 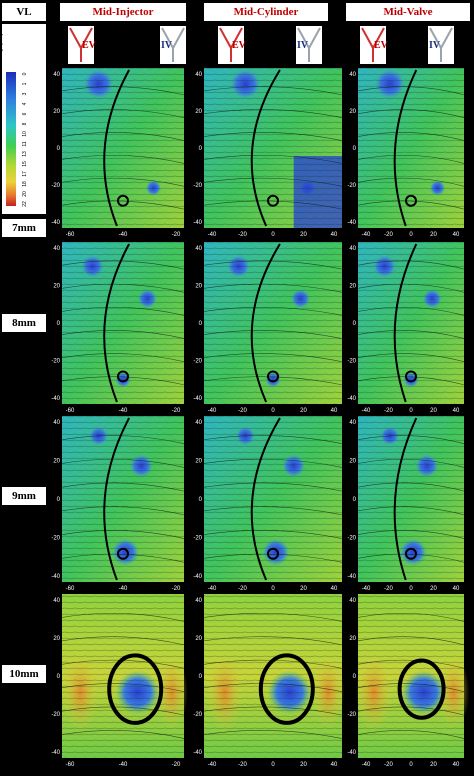 I want to click on column-title-mid-cylinder: Mid-Cylinder, so click(x=266, y=12).